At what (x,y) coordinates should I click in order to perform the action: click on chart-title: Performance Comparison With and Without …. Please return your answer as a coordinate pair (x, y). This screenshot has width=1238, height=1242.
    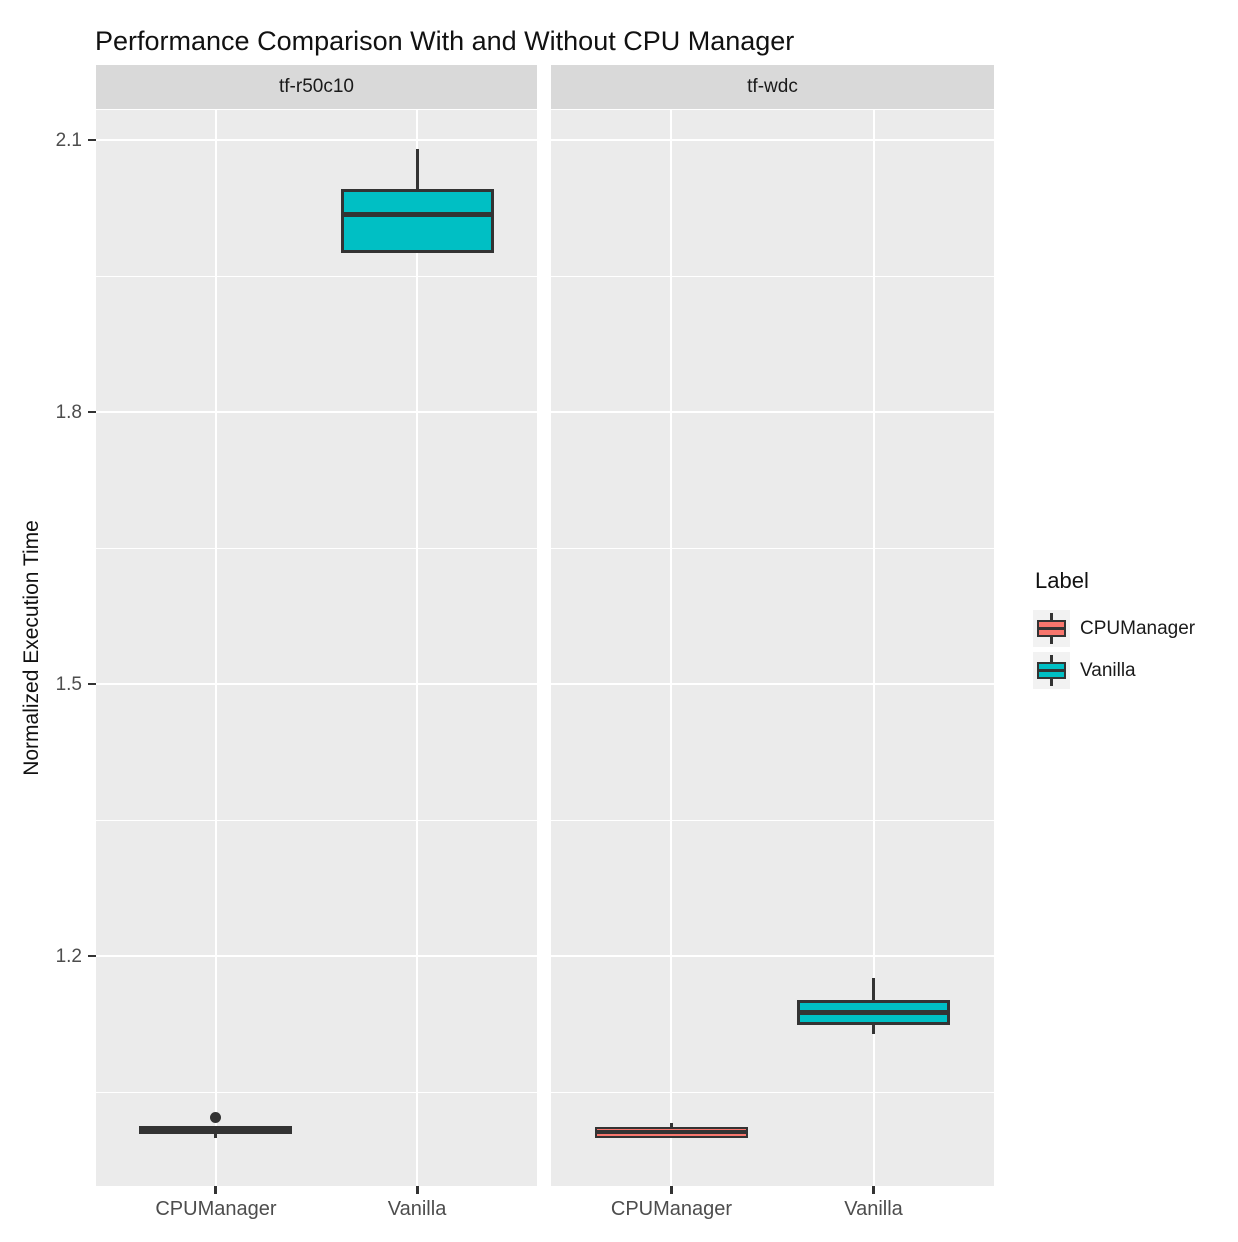
    Looking at the image, I should click on (445, 41).